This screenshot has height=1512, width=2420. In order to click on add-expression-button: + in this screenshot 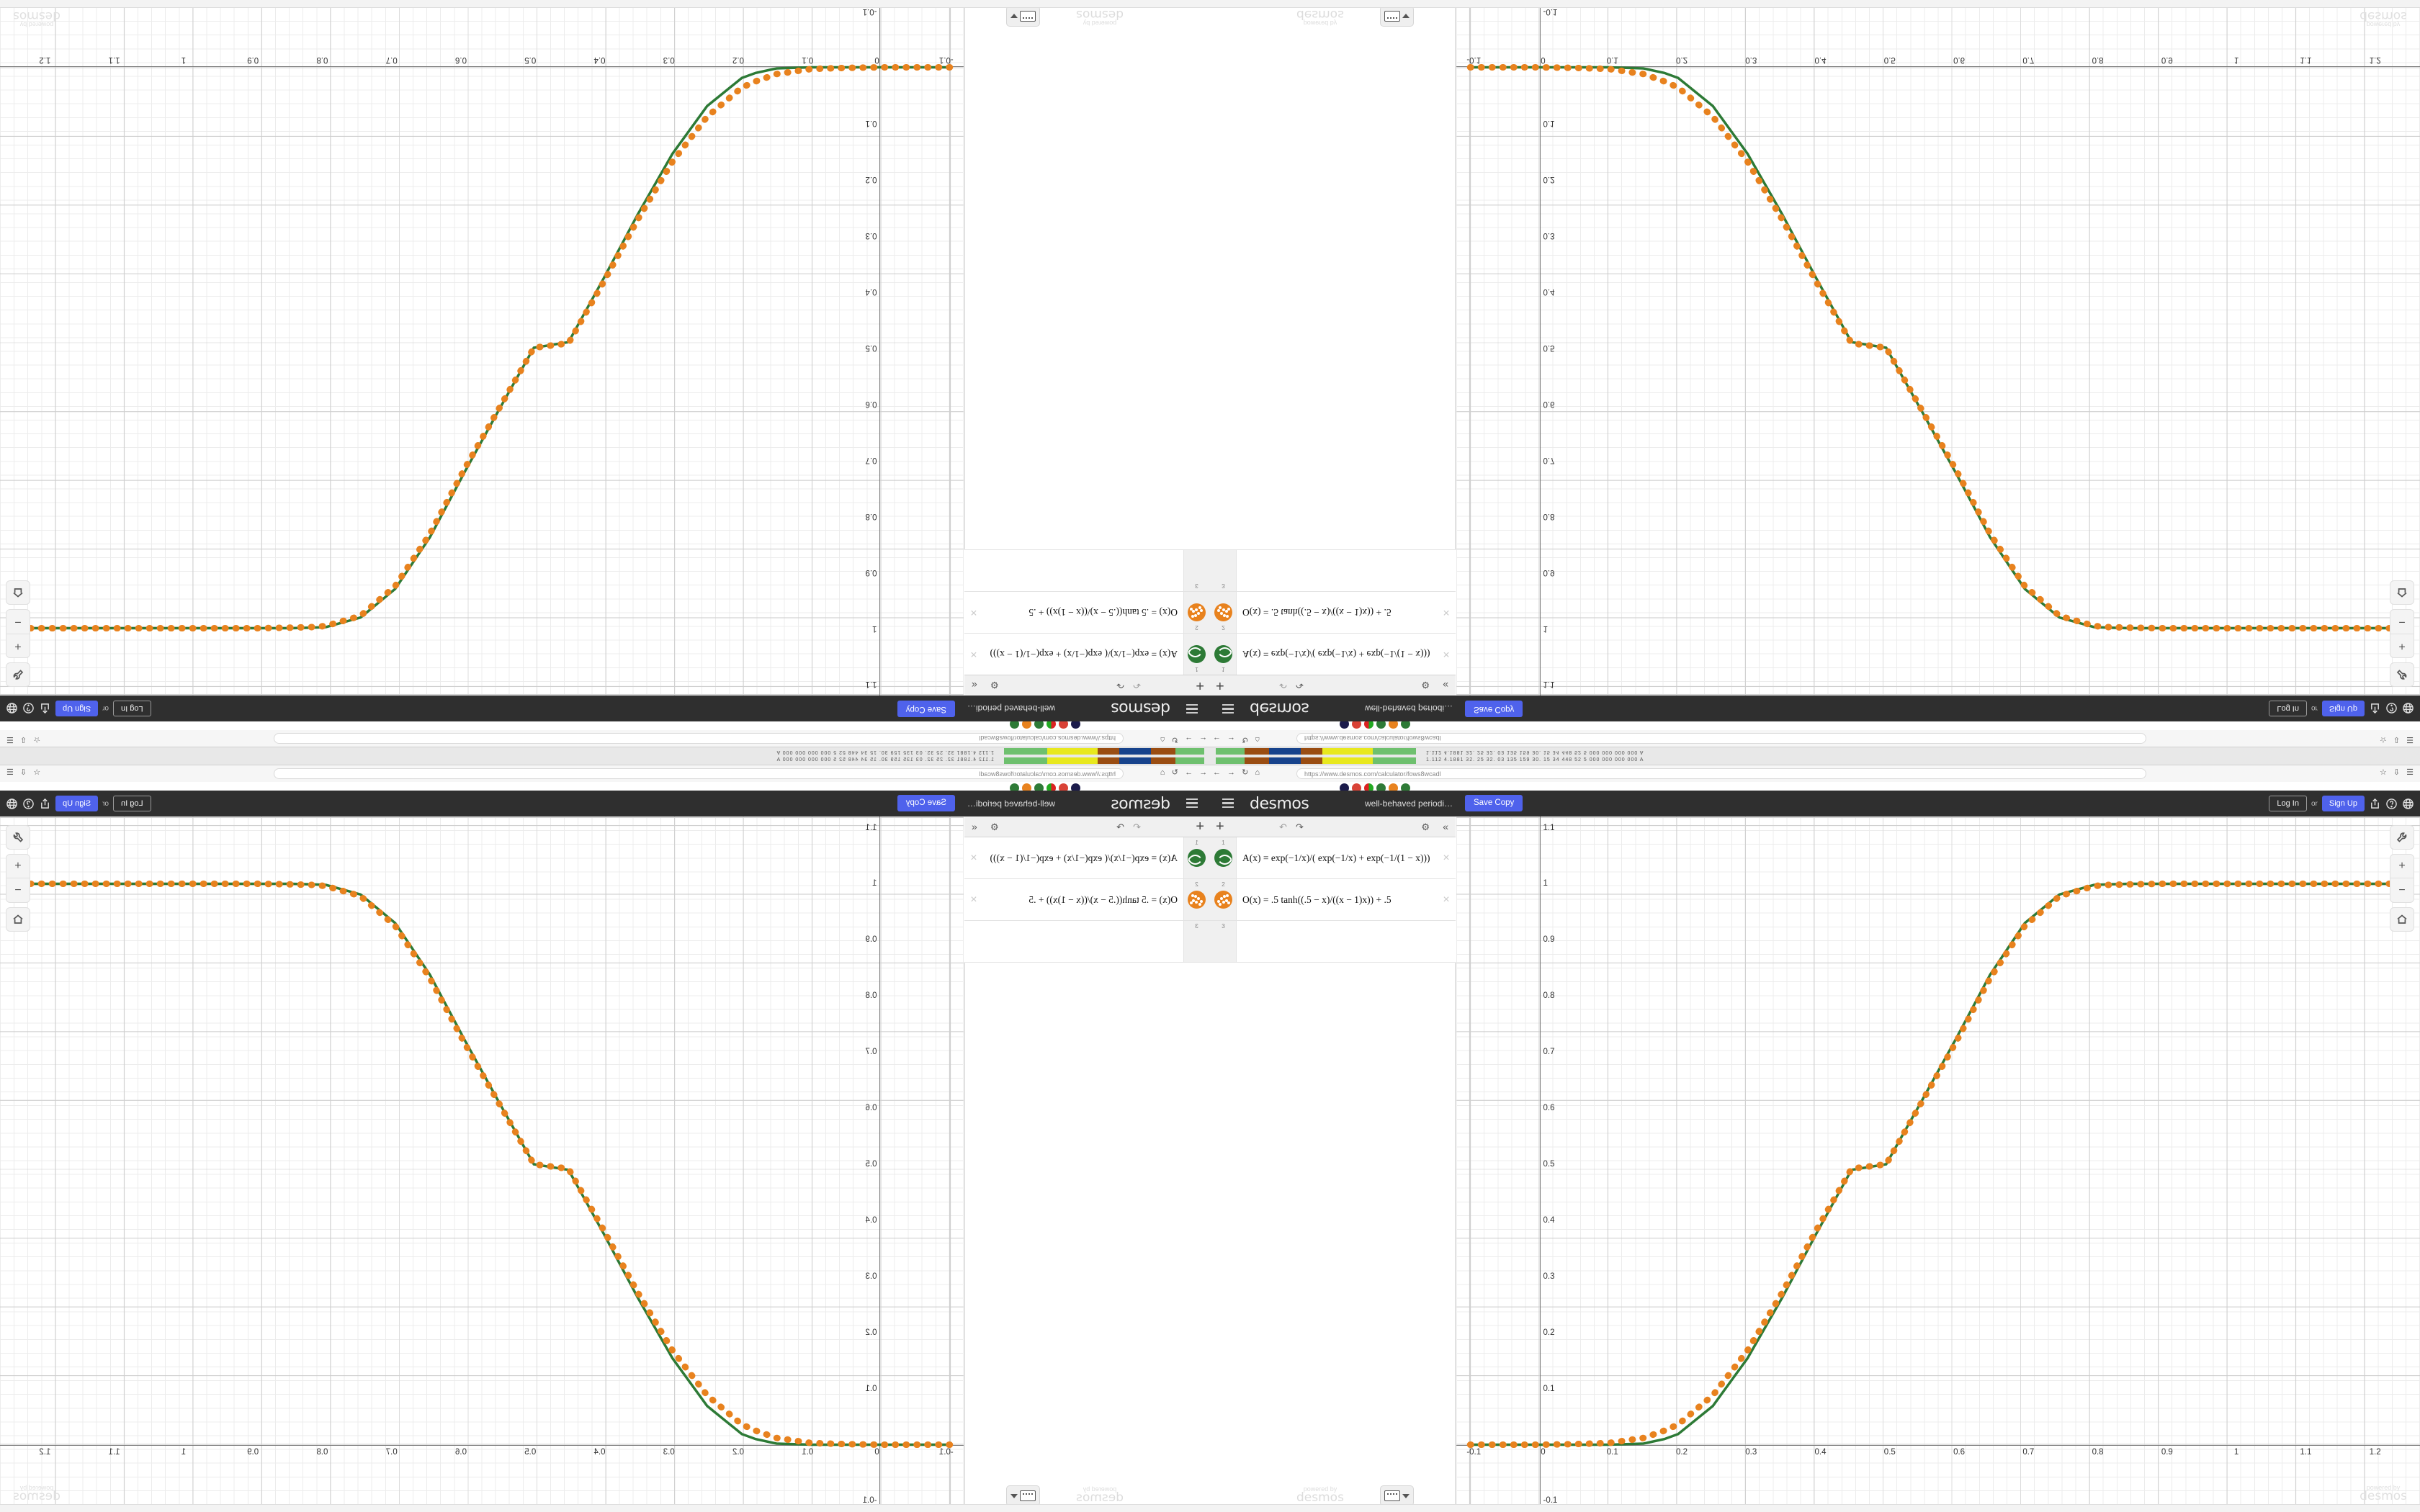, I will do `click(1220, 826)`.